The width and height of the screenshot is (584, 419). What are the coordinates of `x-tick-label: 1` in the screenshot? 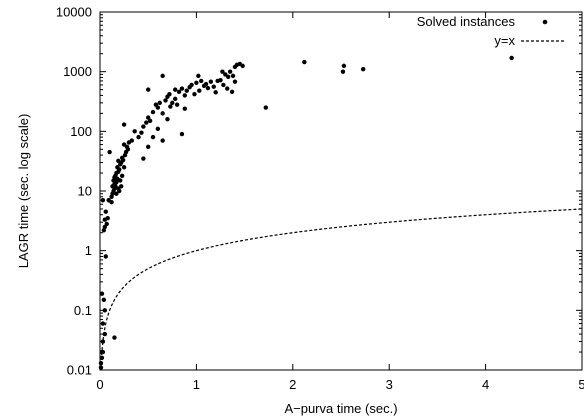 It's located at (196, 384).